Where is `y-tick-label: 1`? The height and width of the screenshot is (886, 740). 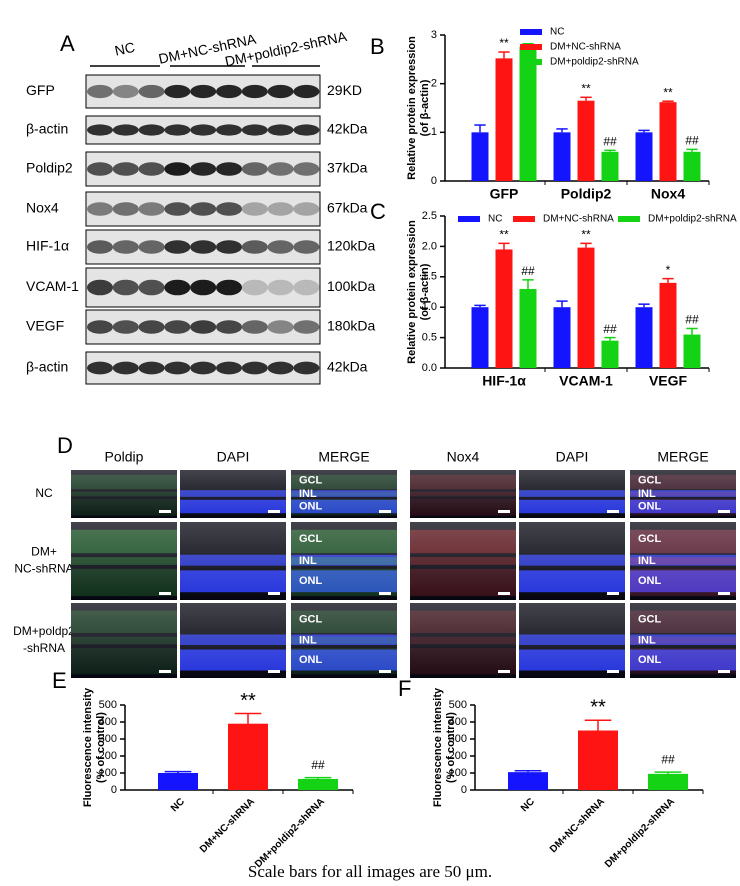
y-tick-label: 1 is located at coordinates (434, 132).